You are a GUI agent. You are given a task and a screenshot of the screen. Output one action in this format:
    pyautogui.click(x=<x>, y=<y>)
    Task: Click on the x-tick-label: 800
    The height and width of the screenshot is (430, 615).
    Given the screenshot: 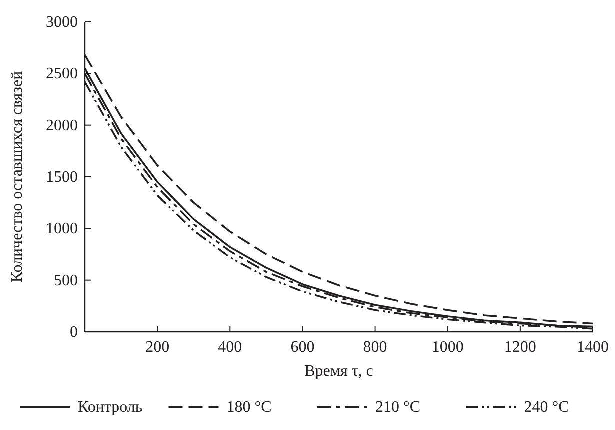 What is the action you would take?
    pyautogui.click(x=375, y=347)
    